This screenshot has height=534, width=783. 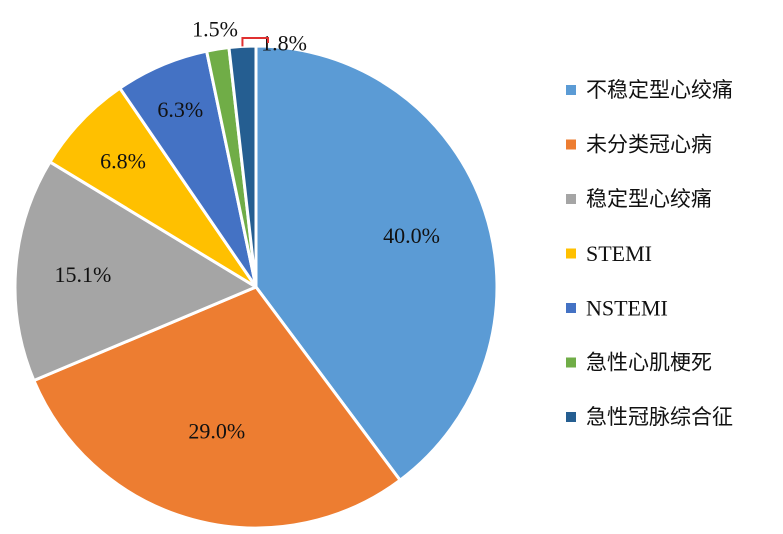 What do you see at coordinates (411, 235) in the screenshot?
I see `data-label-1: 40.0%` at bounding box center [411, 235].